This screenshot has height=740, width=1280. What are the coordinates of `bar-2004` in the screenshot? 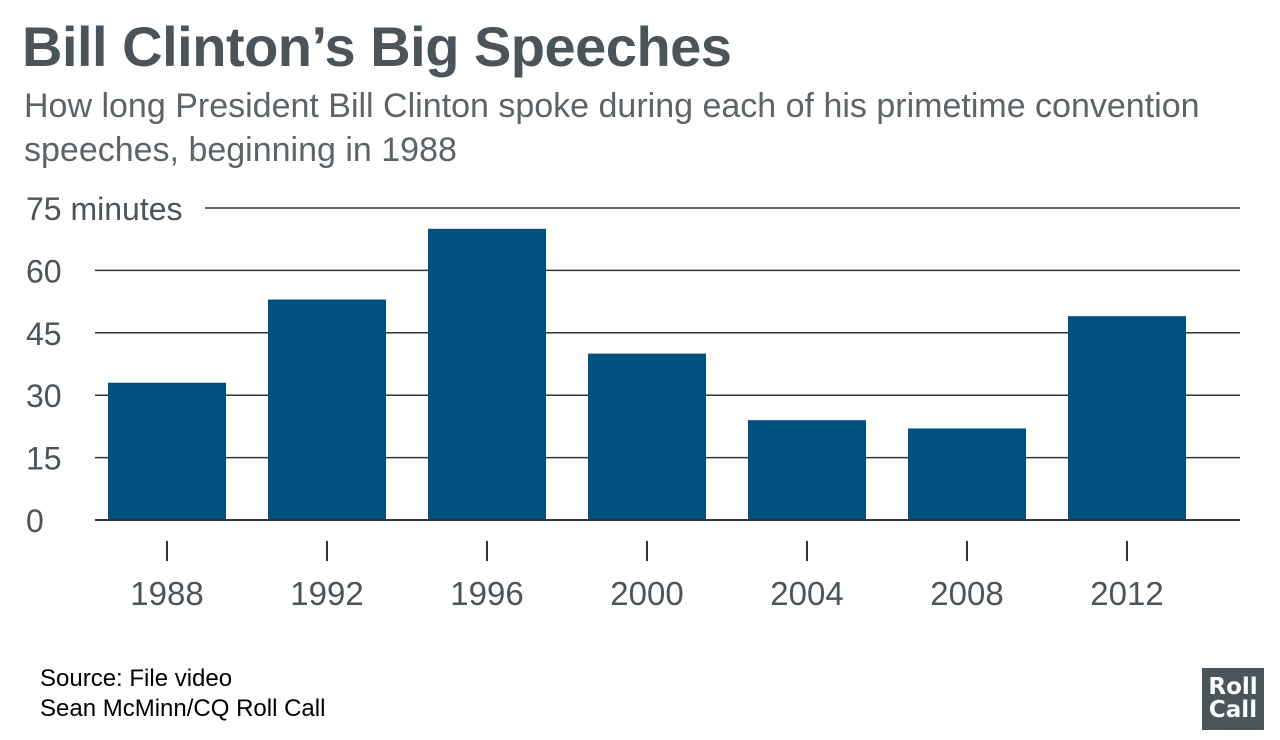 It's located at (807, 470).